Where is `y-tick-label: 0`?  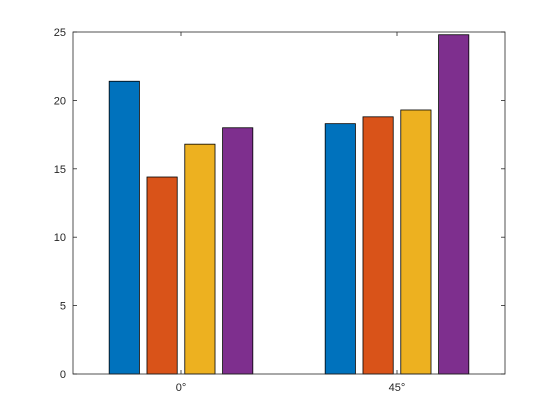
y-tick-label: 0 is located at coordinates (63, 375).